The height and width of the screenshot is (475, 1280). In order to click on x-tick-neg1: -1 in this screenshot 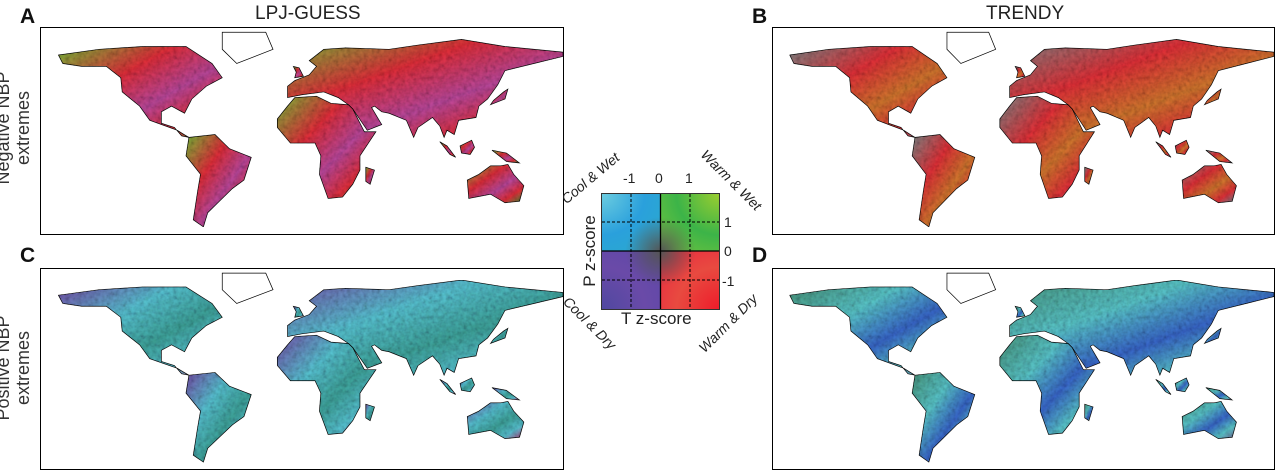, I will do `click(629, 178)`.